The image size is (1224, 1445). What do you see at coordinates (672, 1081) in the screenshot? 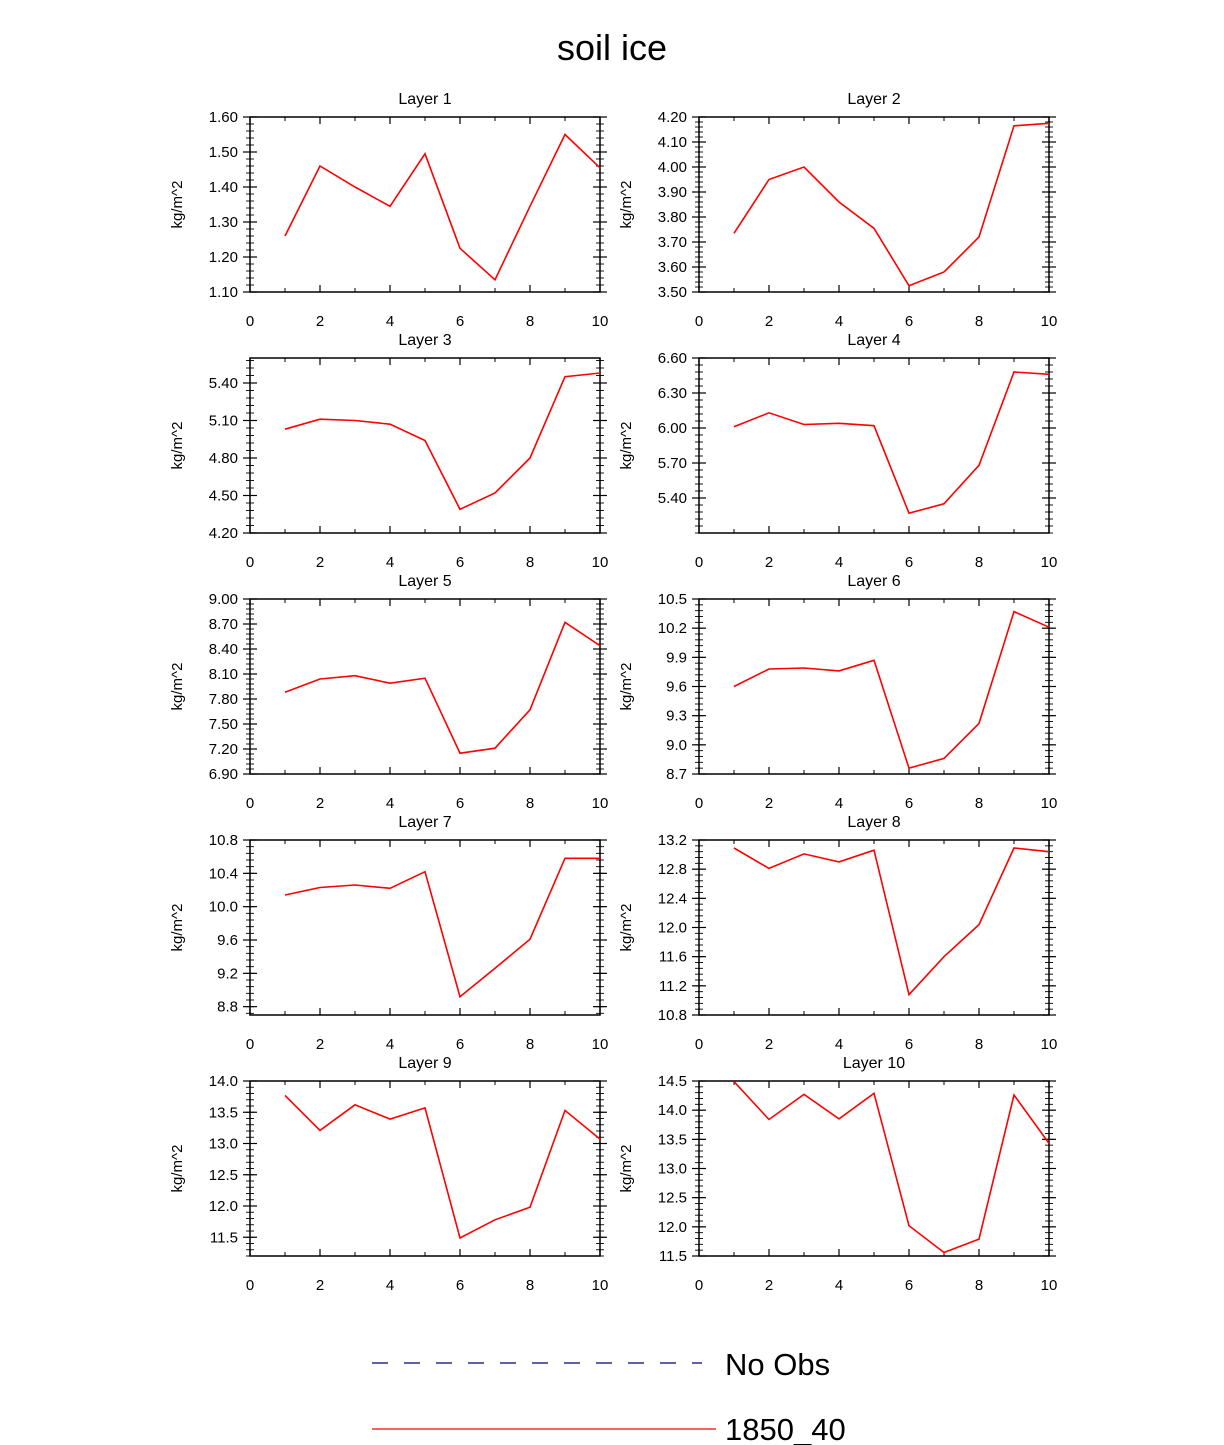
I see `y-tick-label: 14.5` at bounding box center [672, 1081].